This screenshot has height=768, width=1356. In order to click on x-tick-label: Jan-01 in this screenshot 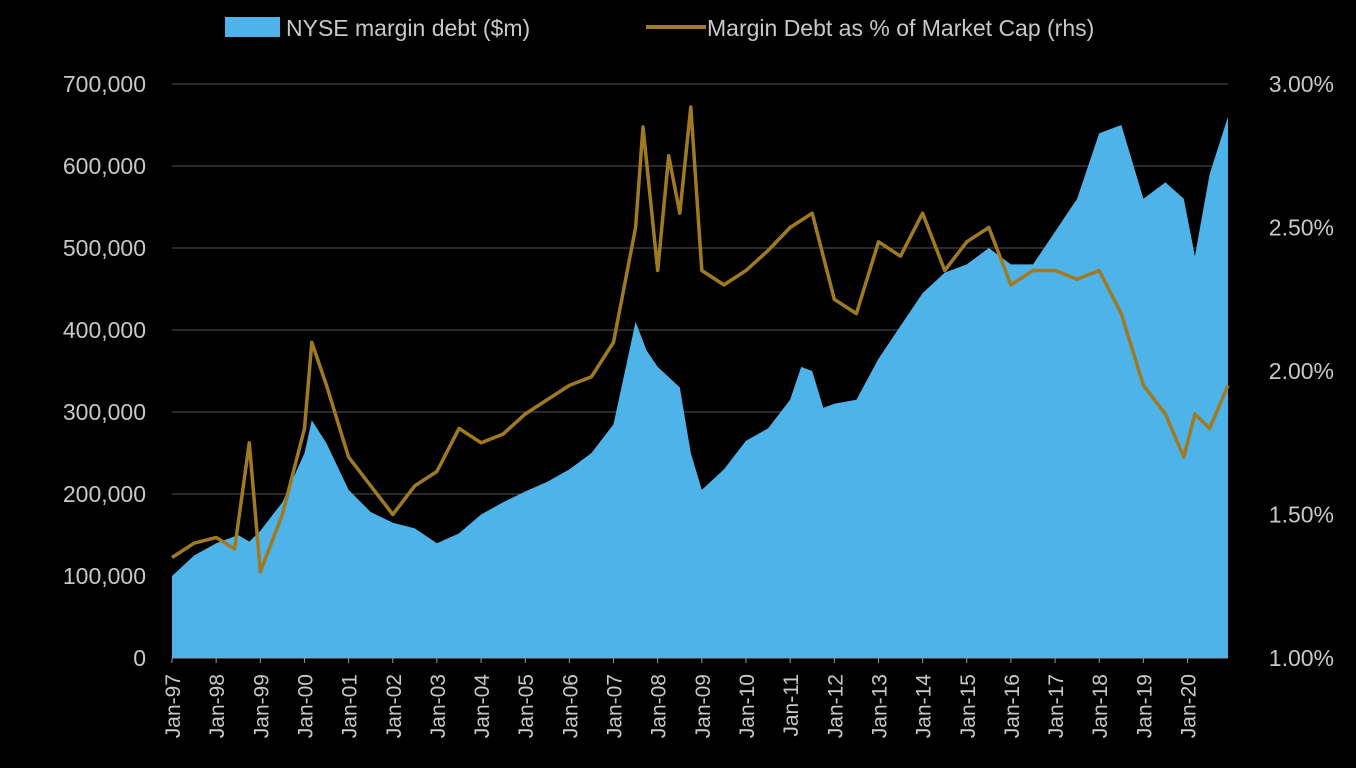, I will do `click(350, 706)`.